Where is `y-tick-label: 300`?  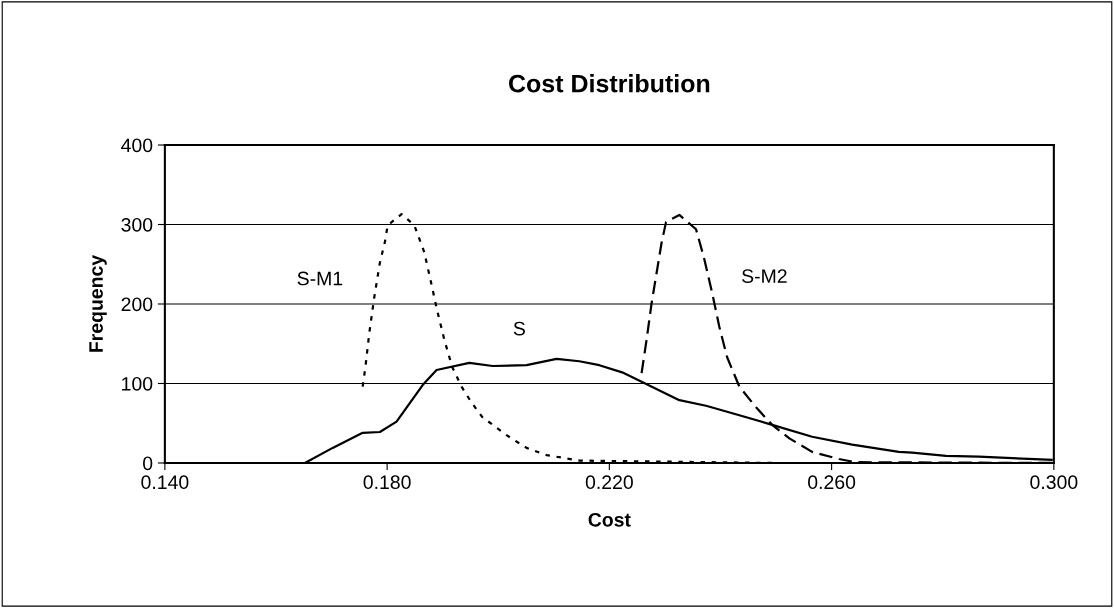
y-tick-label: 300 is located at coordinates (137, 224).